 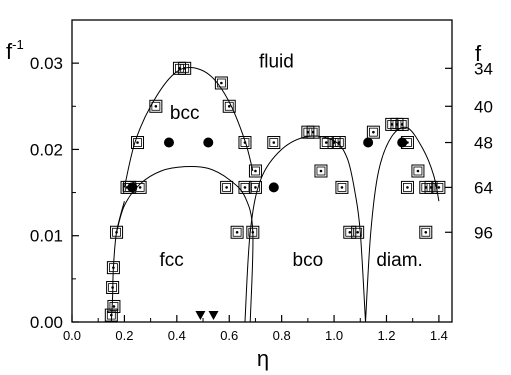 I want to click on x-tick-label: 0.6, so click(x=229, y=335).